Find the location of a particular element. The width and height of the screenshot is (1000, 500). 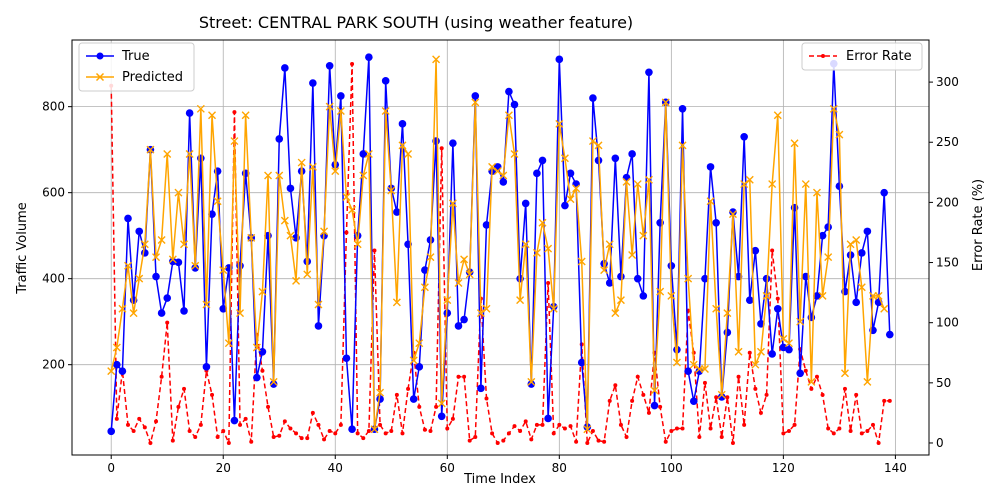

y2-tick-label: 150 is located at coordinates (947, 263).